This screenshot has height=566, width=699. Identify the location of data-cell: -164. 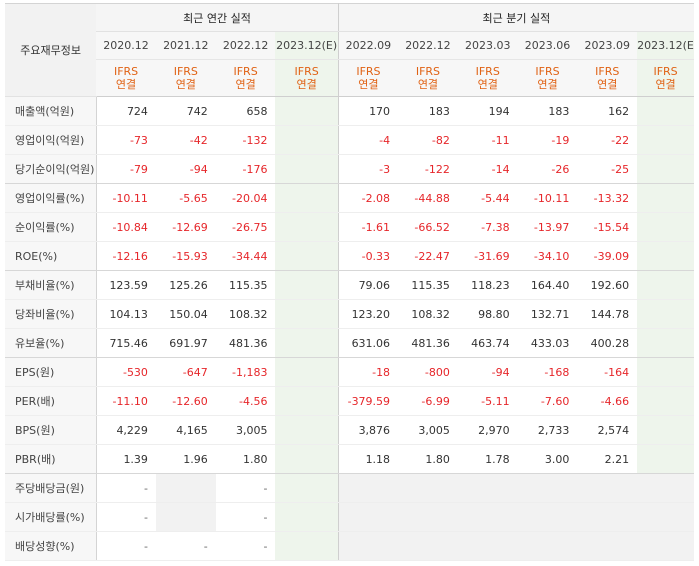
(607, 372).